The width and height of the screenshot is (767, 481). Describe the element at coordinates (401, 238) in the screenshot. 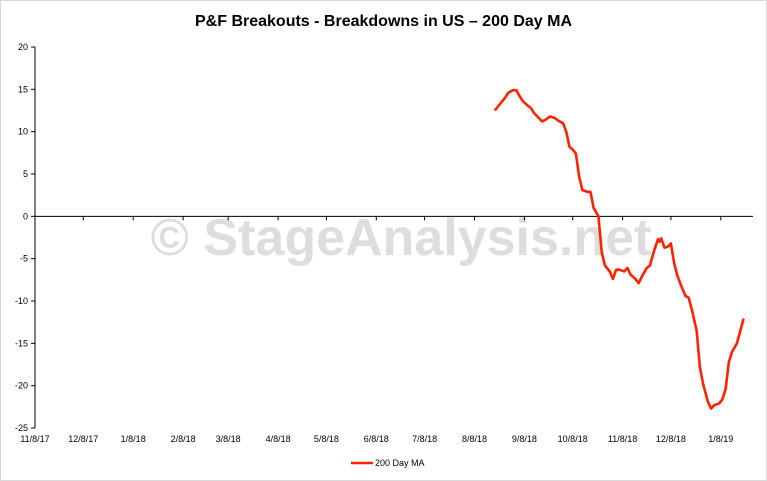

I see `watermark-text: © StageAnalysis.net` at that location.